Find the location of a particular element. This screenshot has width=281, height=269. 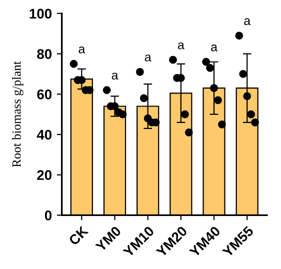

y-tick-label: 100 is located at coordinates (41, 13).